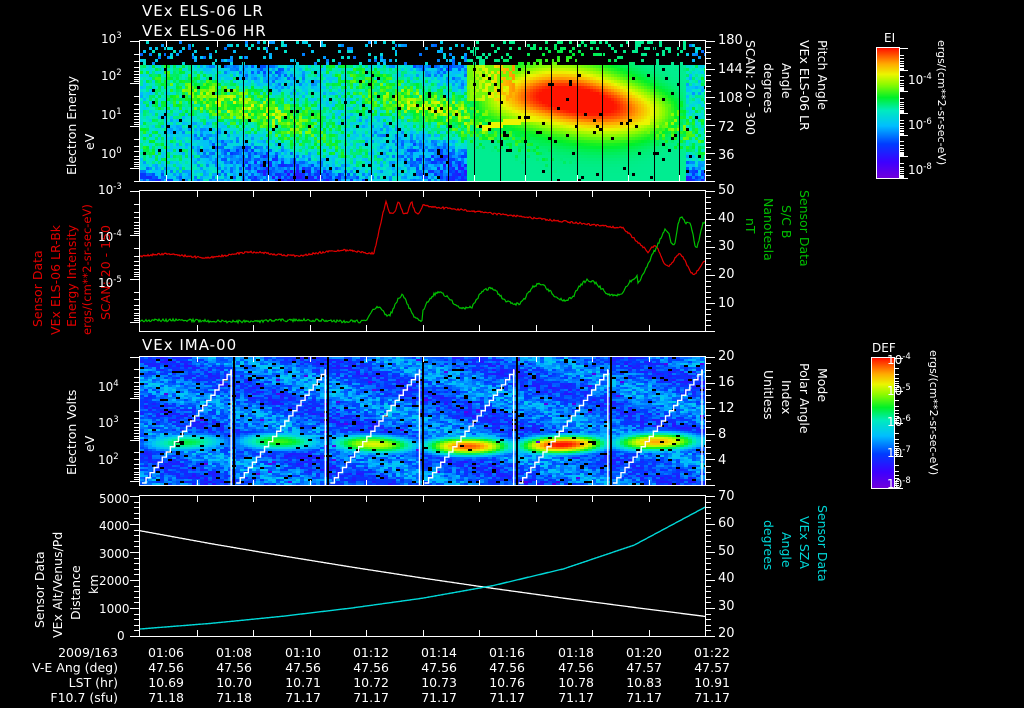 Image resolution: width=1024 pixels, height=708 pixels. What do you see at coordinates (439, 697) in the screenshot?
I see `row-f107-cell-4: 71.17` at bounding box center [439, 697].